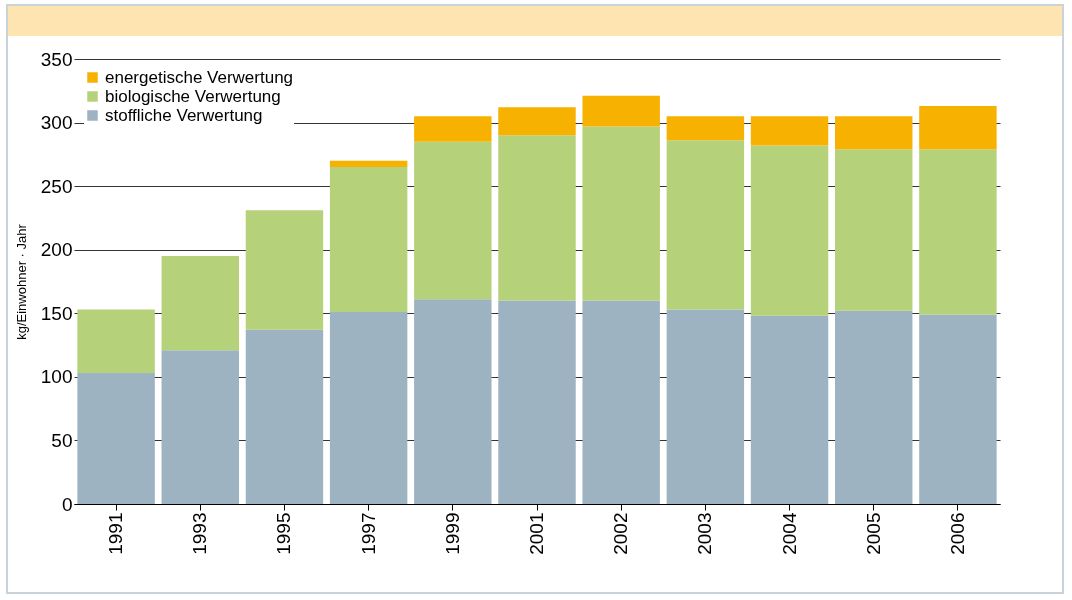  Describe the element at coordinates (368, 533) in the screenshot. I see `x-tick-label: 1997` at that location.